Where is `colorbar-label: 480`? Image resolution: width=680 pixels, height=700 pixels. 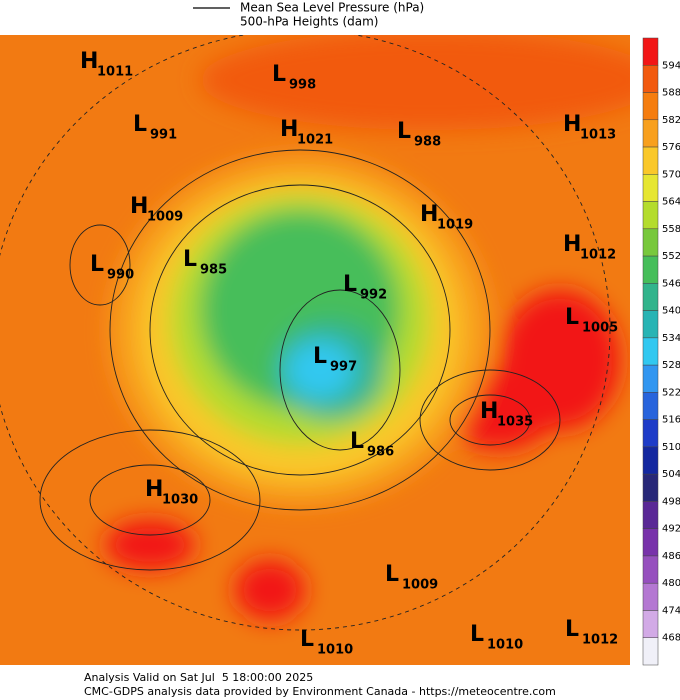
colorbar-label: 480 is located at coordinates (671, 583).